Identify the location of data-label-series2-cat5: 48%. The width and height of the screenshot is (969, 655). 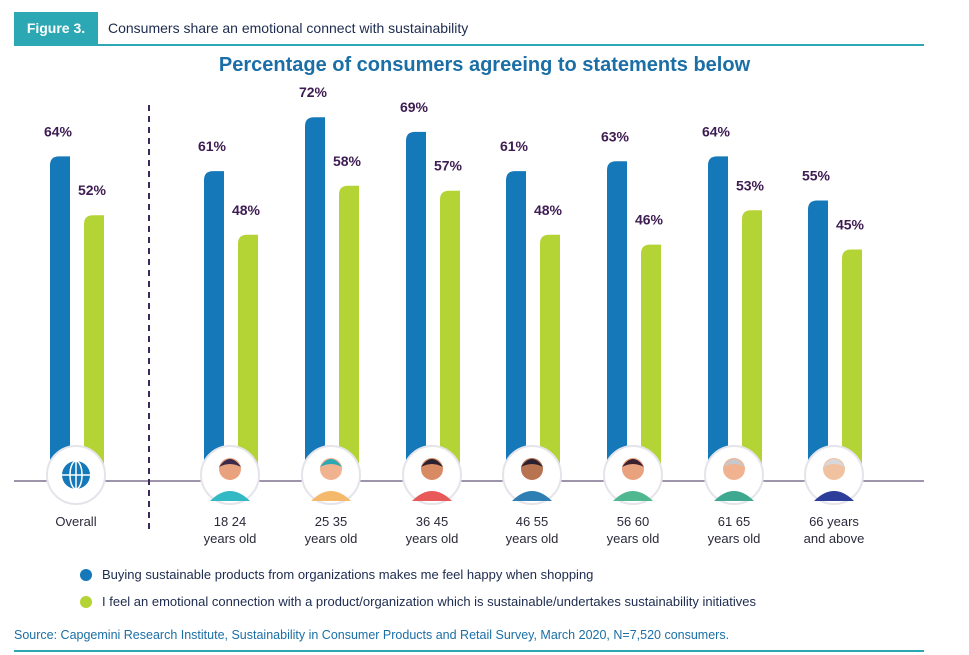
(548, 210).